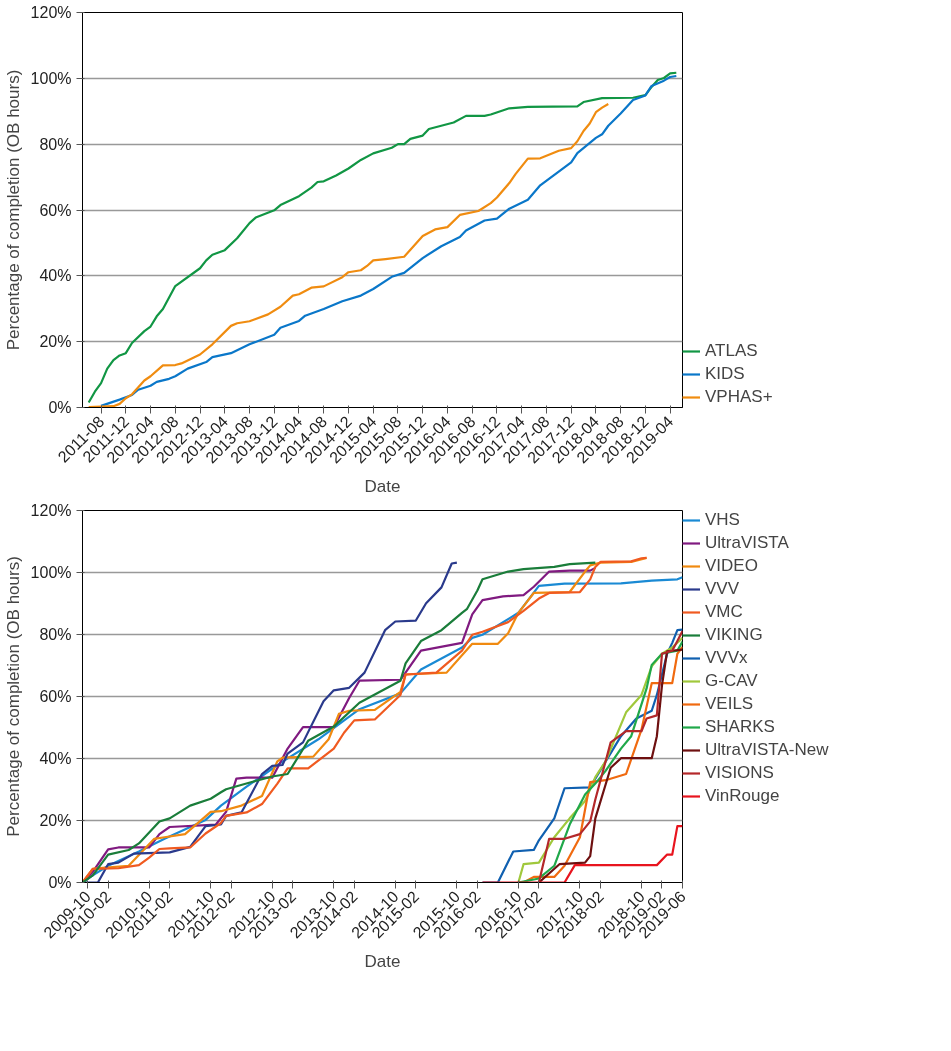 The width and height of the screenshot is (951, 1051). What do you see at coordinates (739, 773) in the screenshot?
I see `legend-label: VISIONS` at bounding box center [739, 773].